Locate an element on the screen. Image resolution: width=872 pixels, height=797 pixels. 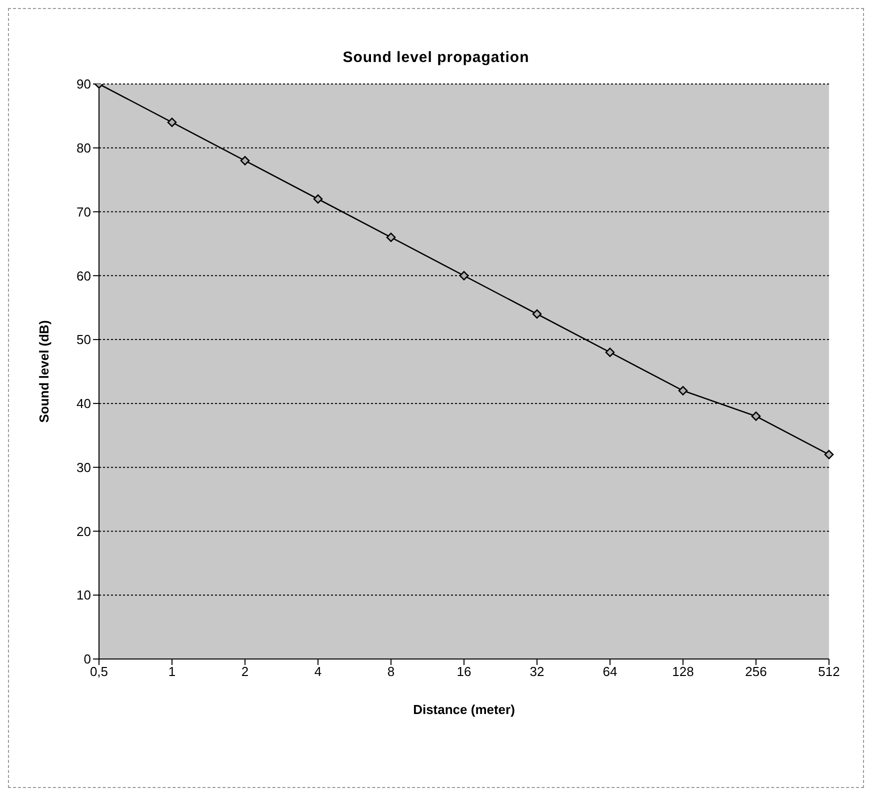
y-tick-label: 50 is located at coordinates (83, 340).